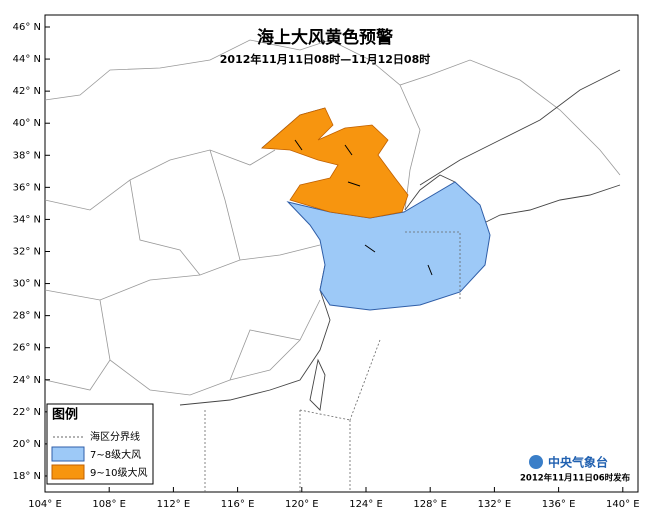 The width and height of the screenshot is (650, 519). Describe the element at coordinates (27, 91) in the screenshot. I see `lat-label: 42° N` at that location.